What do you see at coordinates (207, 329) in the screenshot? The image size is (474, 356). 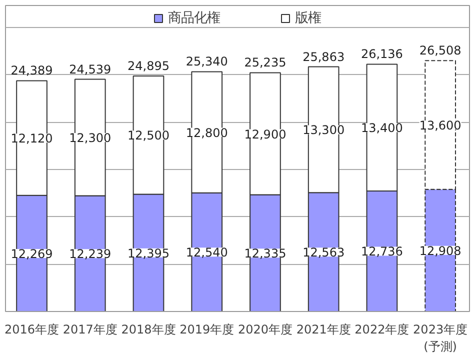 I see `x-tick-label: 2019年度` at bounding box center [207, 329].